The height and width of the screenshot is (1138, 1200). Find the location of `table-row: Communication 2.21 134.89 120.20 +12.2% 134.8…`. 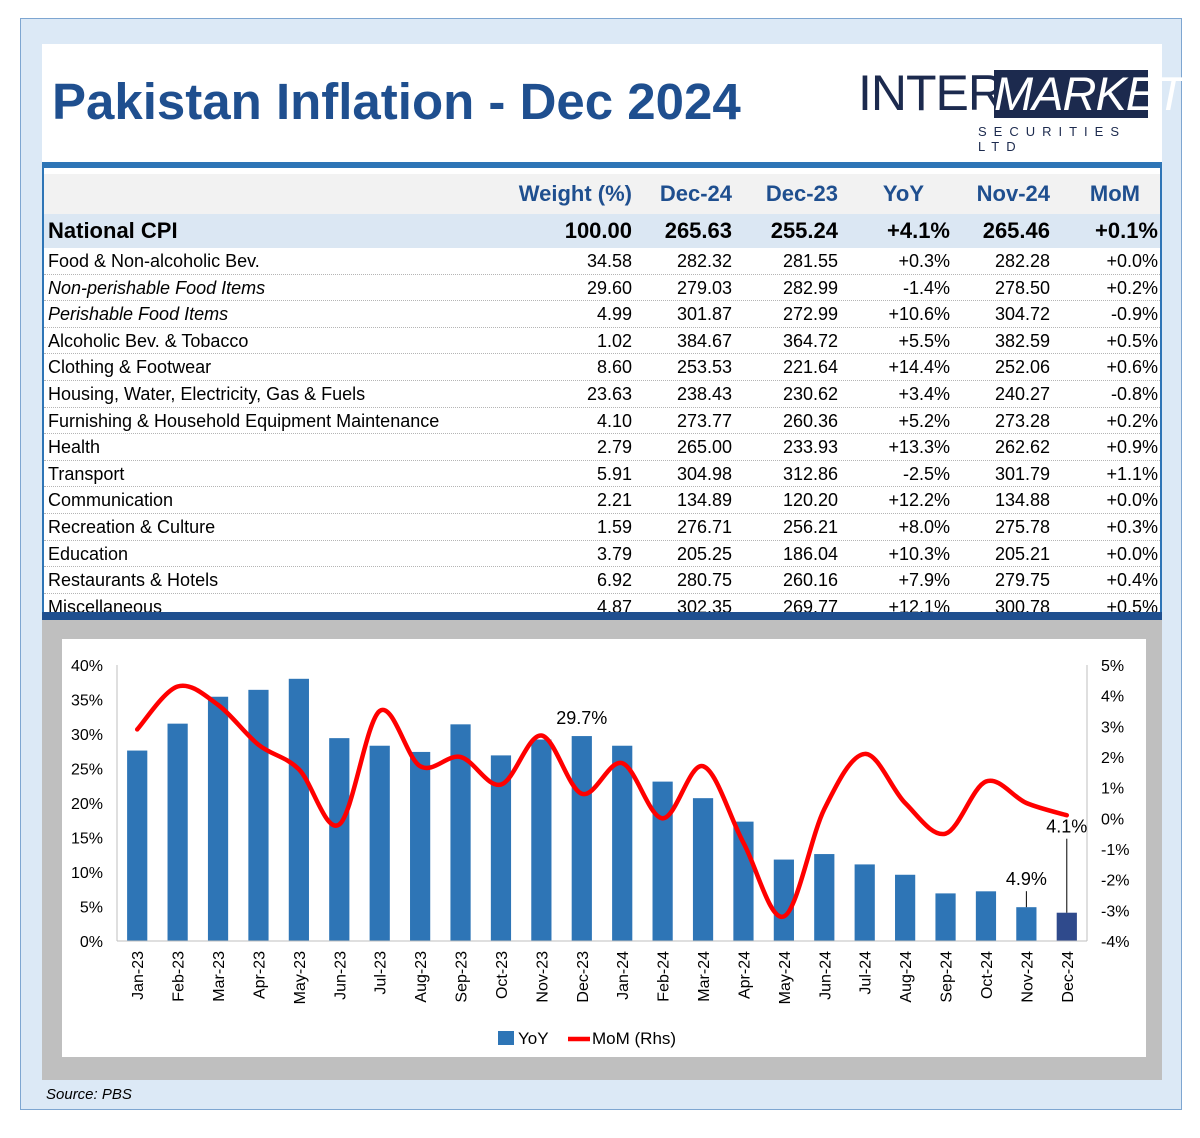

table-row: Communication 2.21 134.89 120.20 +12.2% 134.8… is located at coordinates (602, 500).